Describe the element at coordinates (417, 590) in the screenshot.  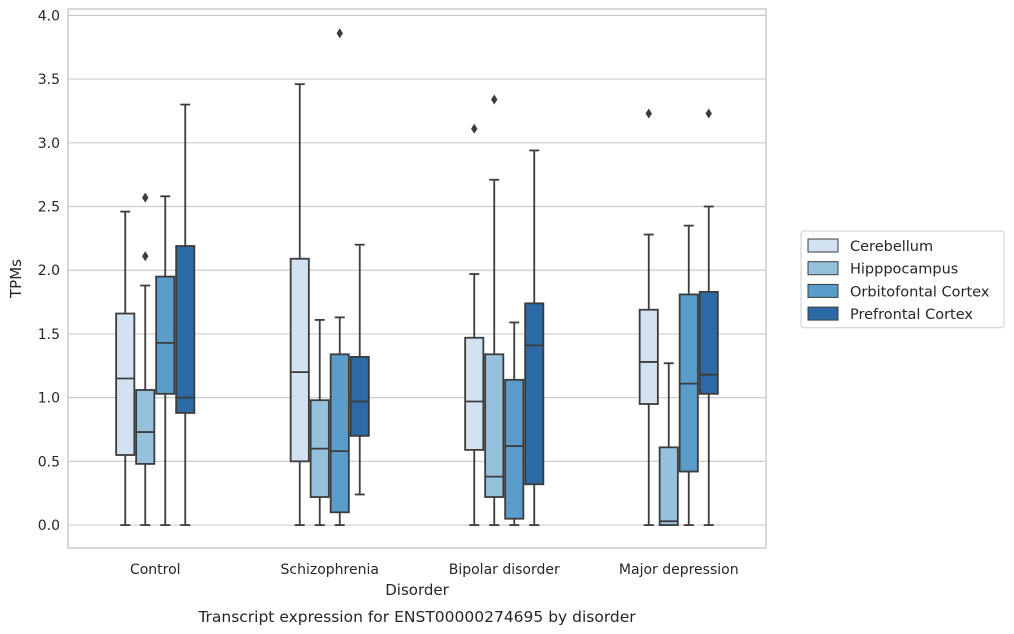
I see `x-axis-title: Disorder` at that location.